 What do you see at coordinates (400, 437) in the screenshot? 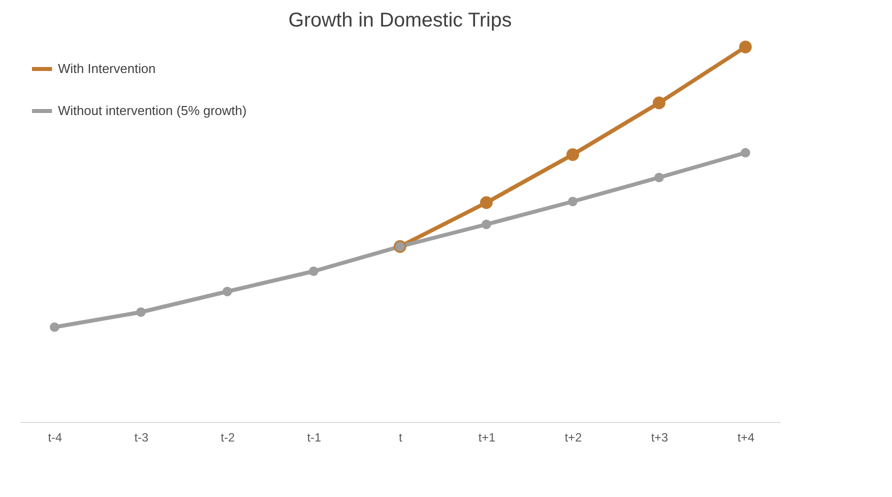
I see `x-tick-label: t` at bounding box center [400, 437].